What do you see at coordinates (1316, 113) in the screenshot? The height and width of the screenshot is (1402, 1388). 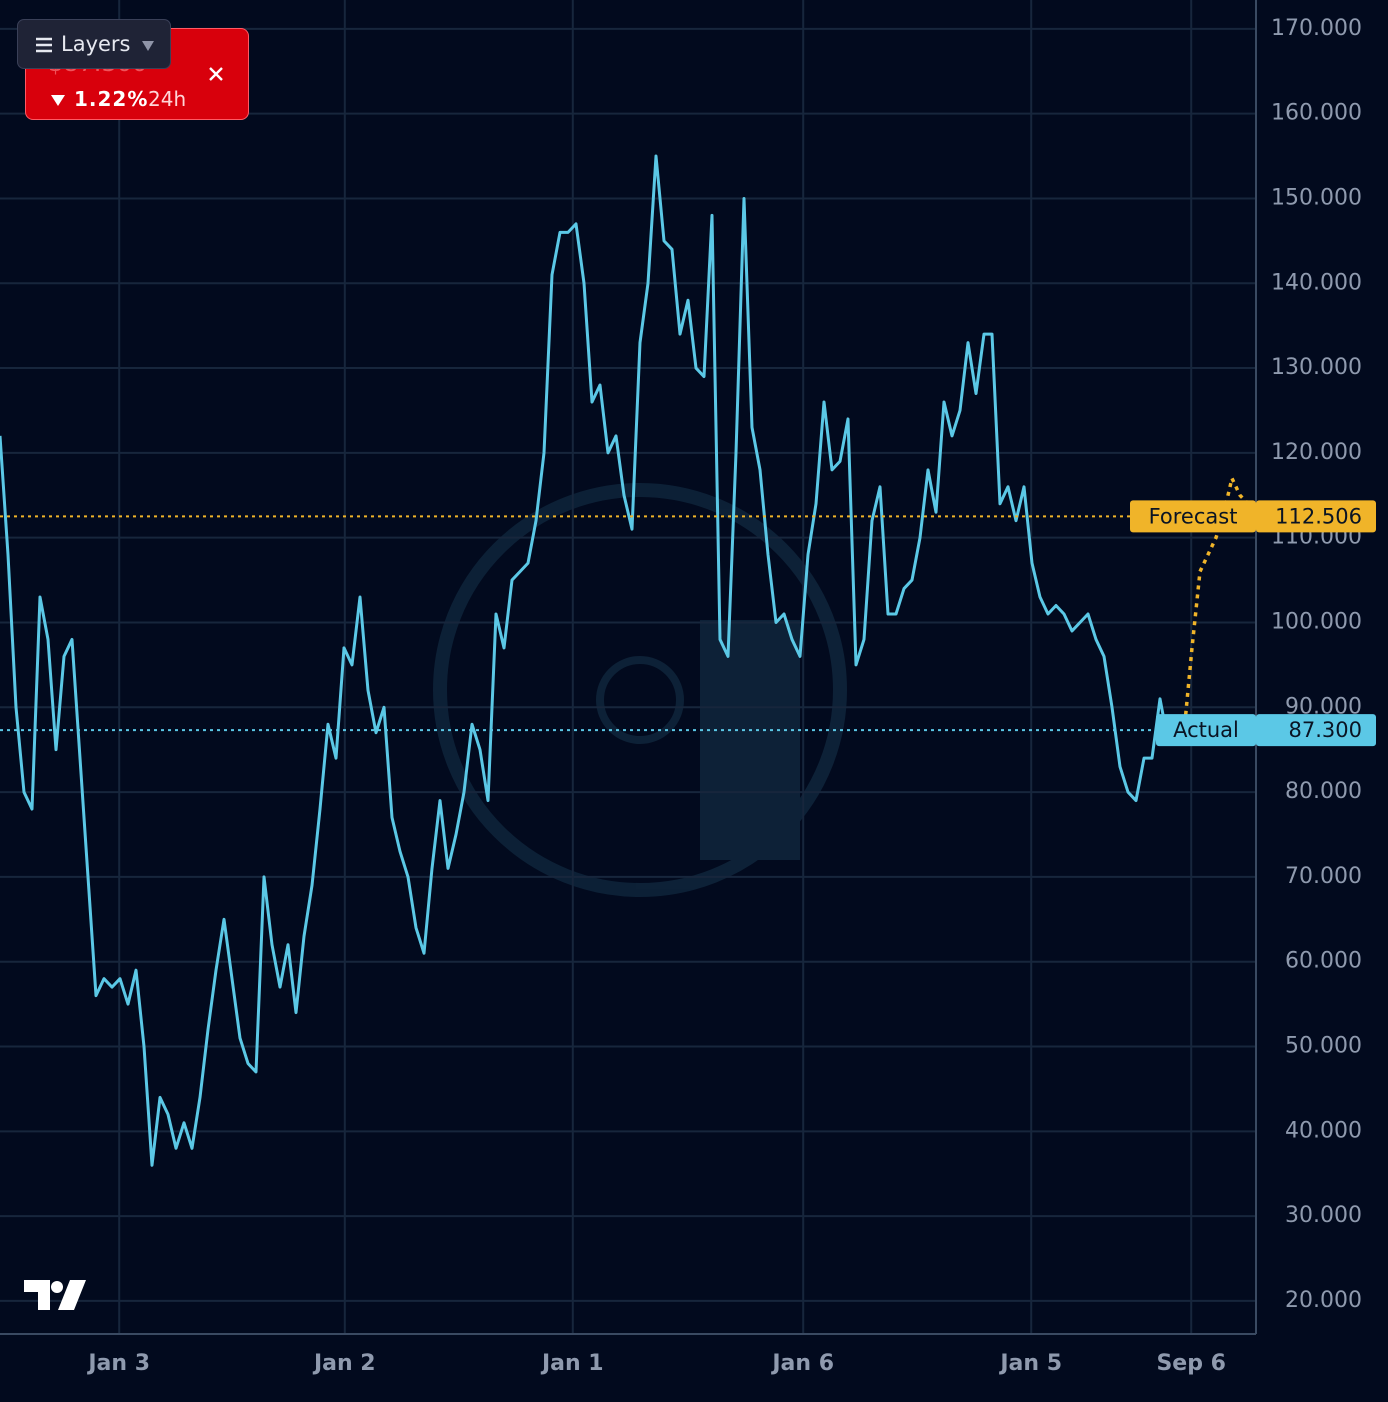 I see `y-tick-label: 160.000` at bounding box center [1316, 113].